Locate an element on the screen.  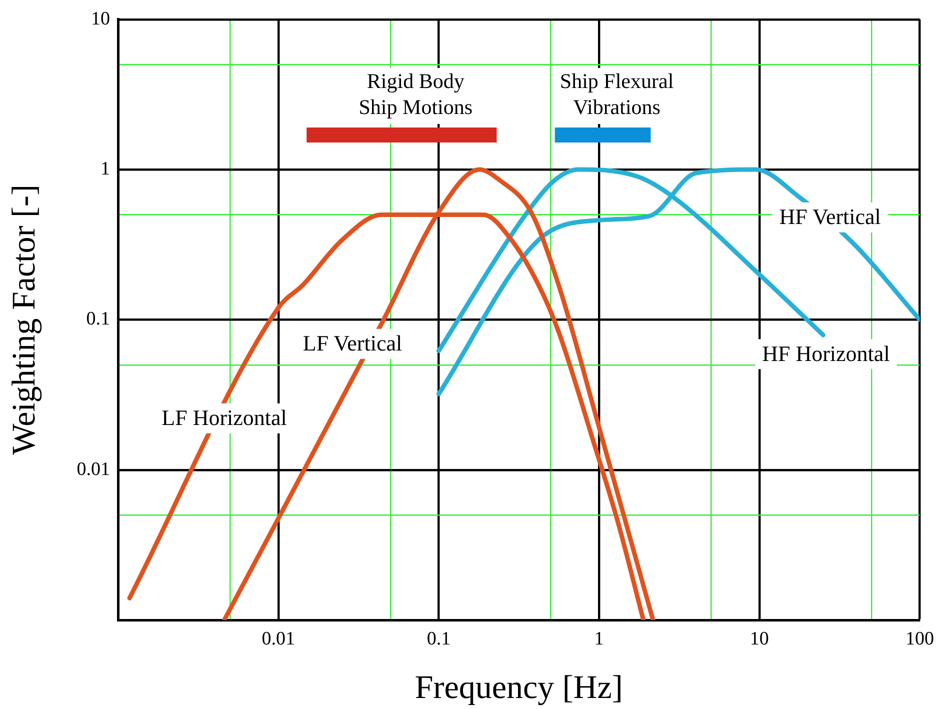
series-label: HF Horizontal is located at coordinates (826, 353).